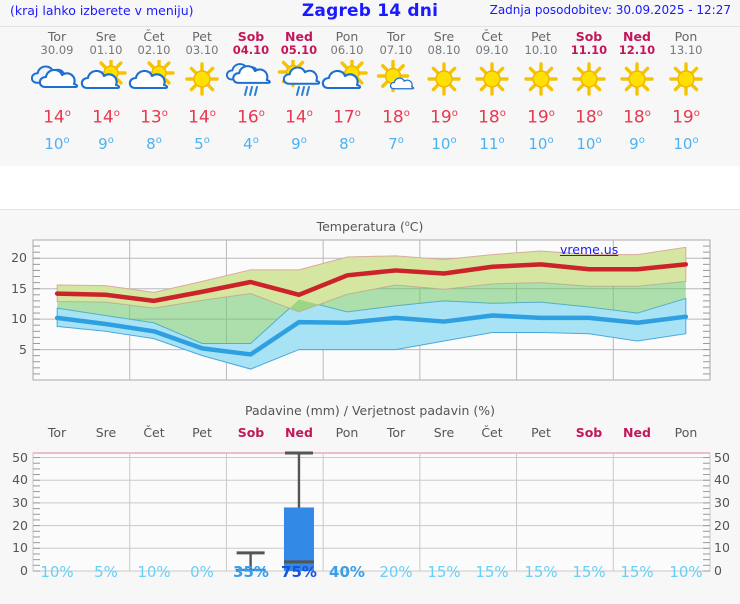 Image resolution: width=740 pixels, height=604 pixels. I want to click on section-gap, so click(370, 188).